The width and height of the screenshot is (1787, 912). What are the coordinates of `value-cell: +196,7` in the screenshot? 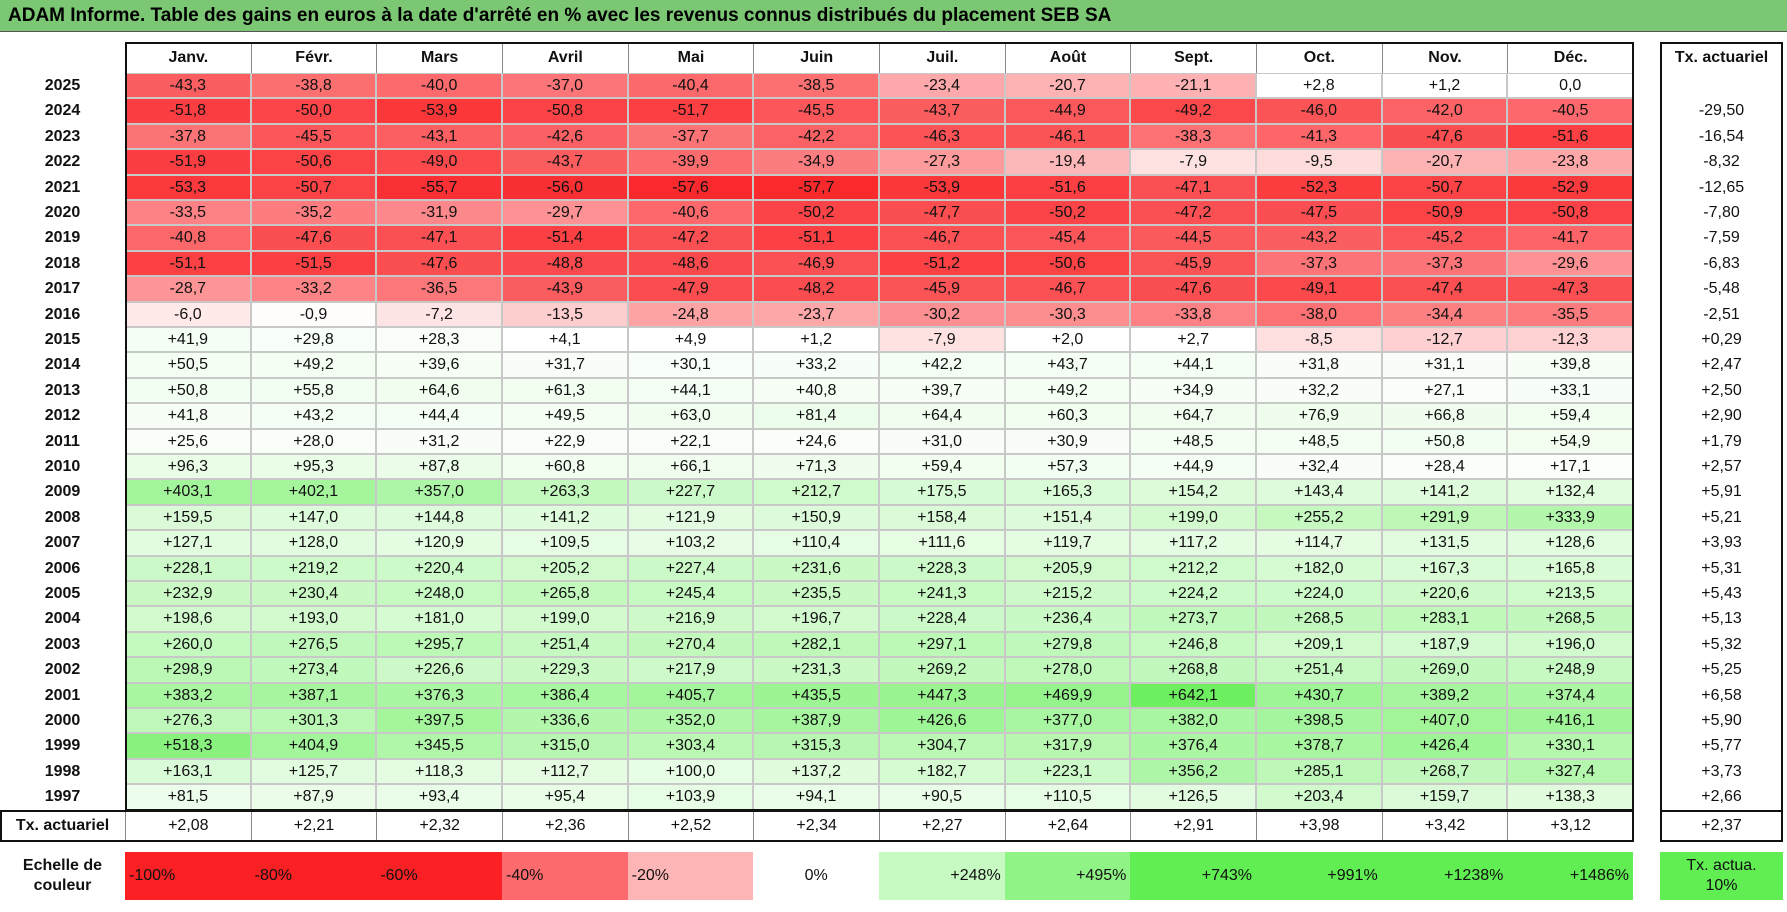 It's located at (816, 619).